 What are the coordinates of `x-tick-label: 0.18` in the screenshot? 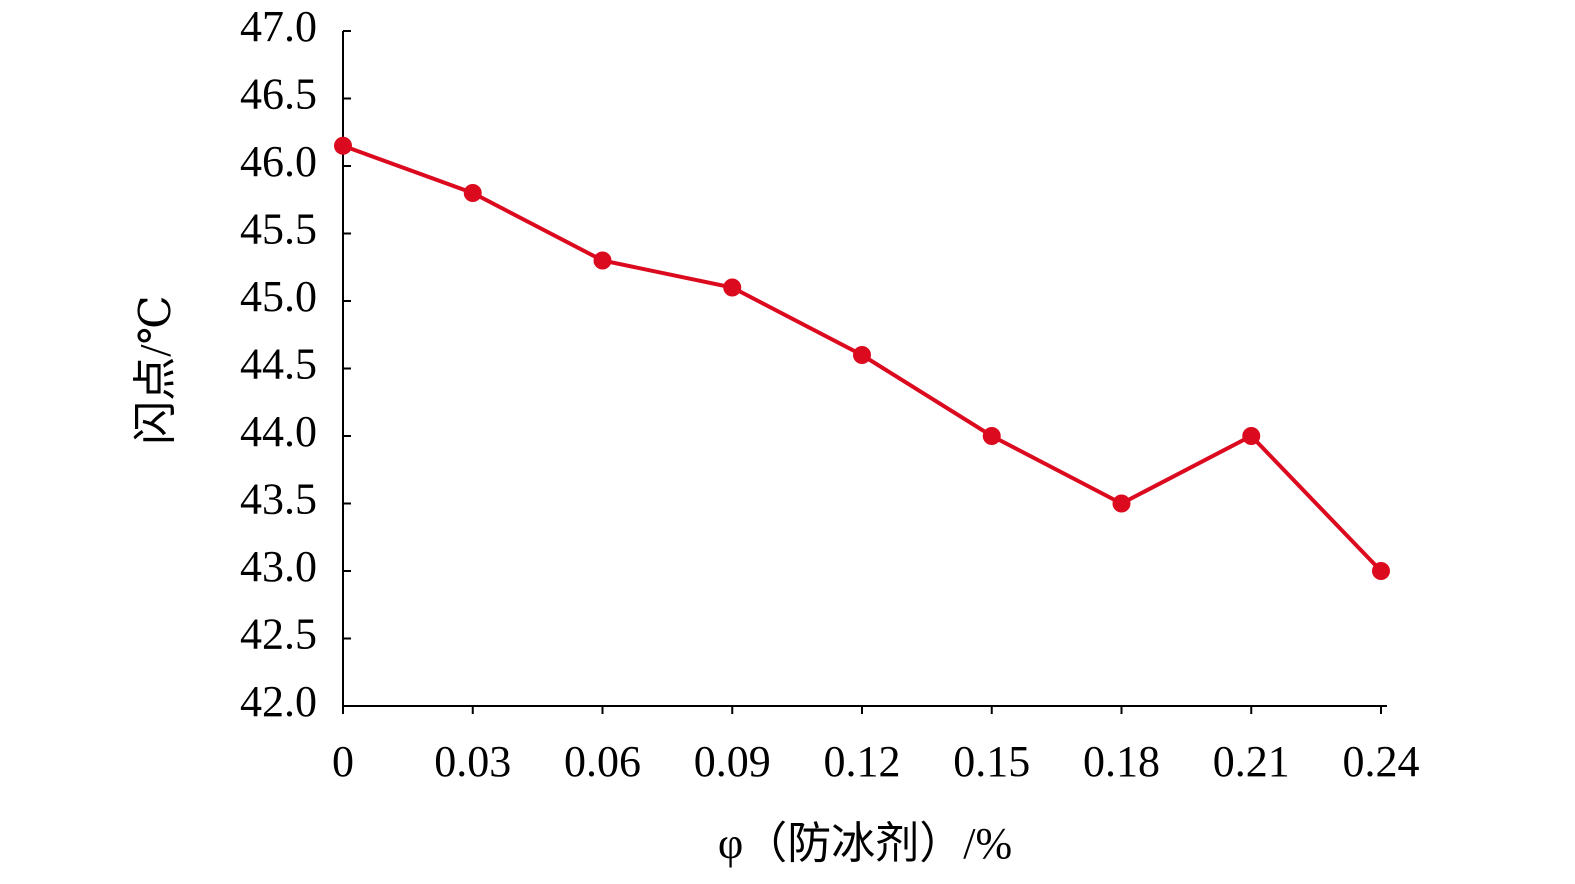 It's located at (1121, 761).